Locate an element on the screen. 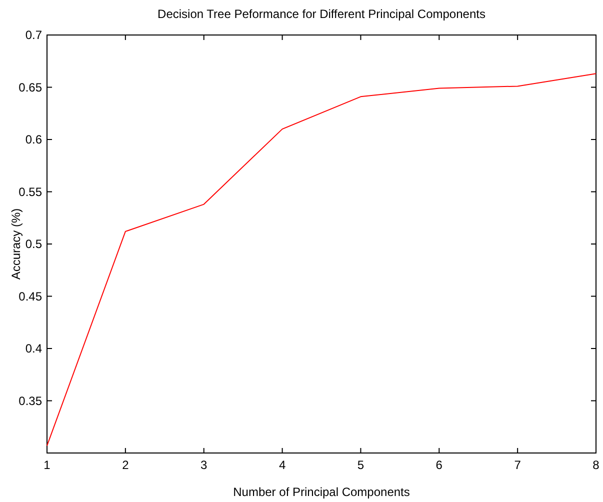  chart-title: Decision Tree Peformance for Different Principal Components is located at coordinates (322, 14).